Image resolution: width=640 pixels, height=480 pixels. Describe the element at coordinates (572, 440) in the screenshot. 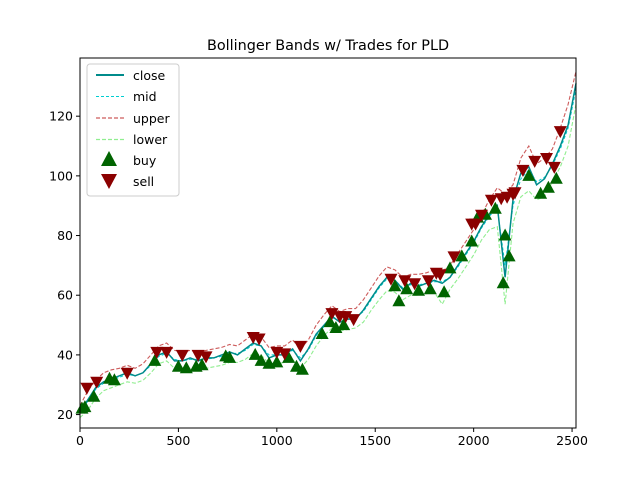

I see `x-tick-label: 2500` at that location.